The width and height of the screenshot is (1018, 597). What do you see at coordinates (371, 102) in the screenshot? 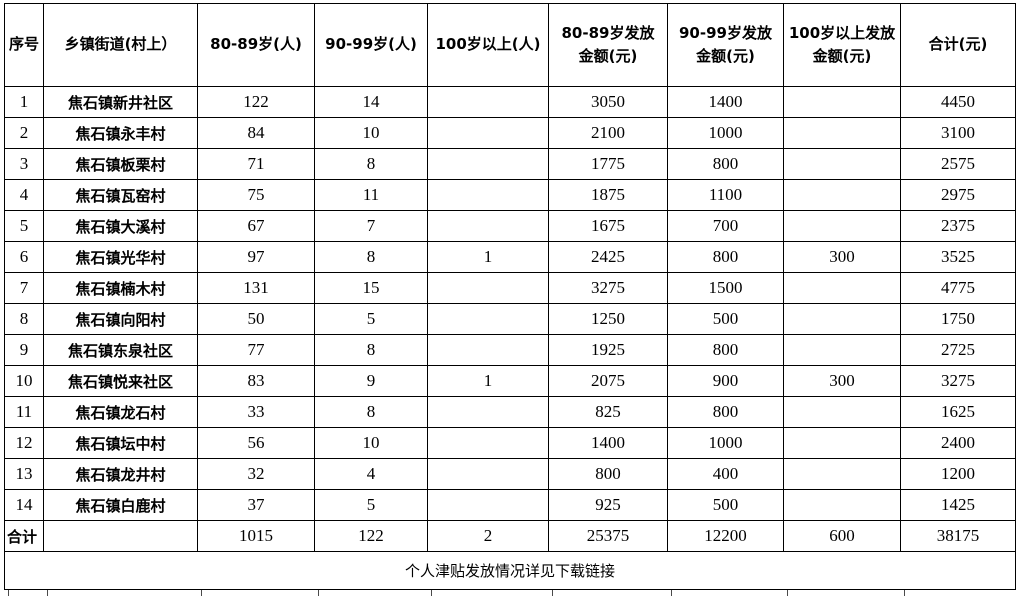
I see `age-90-99-count-cell: 14` at bounding box center [371, 102].